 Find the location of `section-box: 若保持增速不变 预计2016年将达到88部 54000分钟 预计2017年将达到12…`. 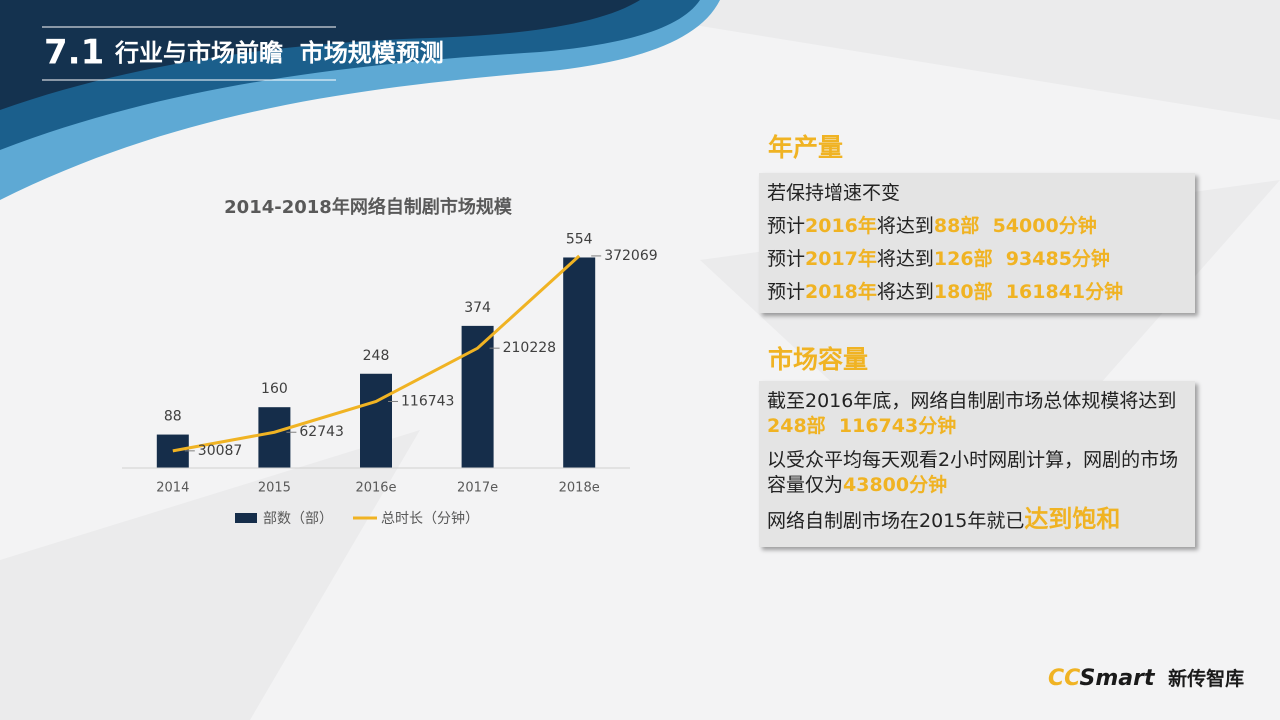

section-box: 若保持增速不变 预计2016年将达到88部 54000分钟 预计2017年将达到12… is located at coordinates (977, 243).